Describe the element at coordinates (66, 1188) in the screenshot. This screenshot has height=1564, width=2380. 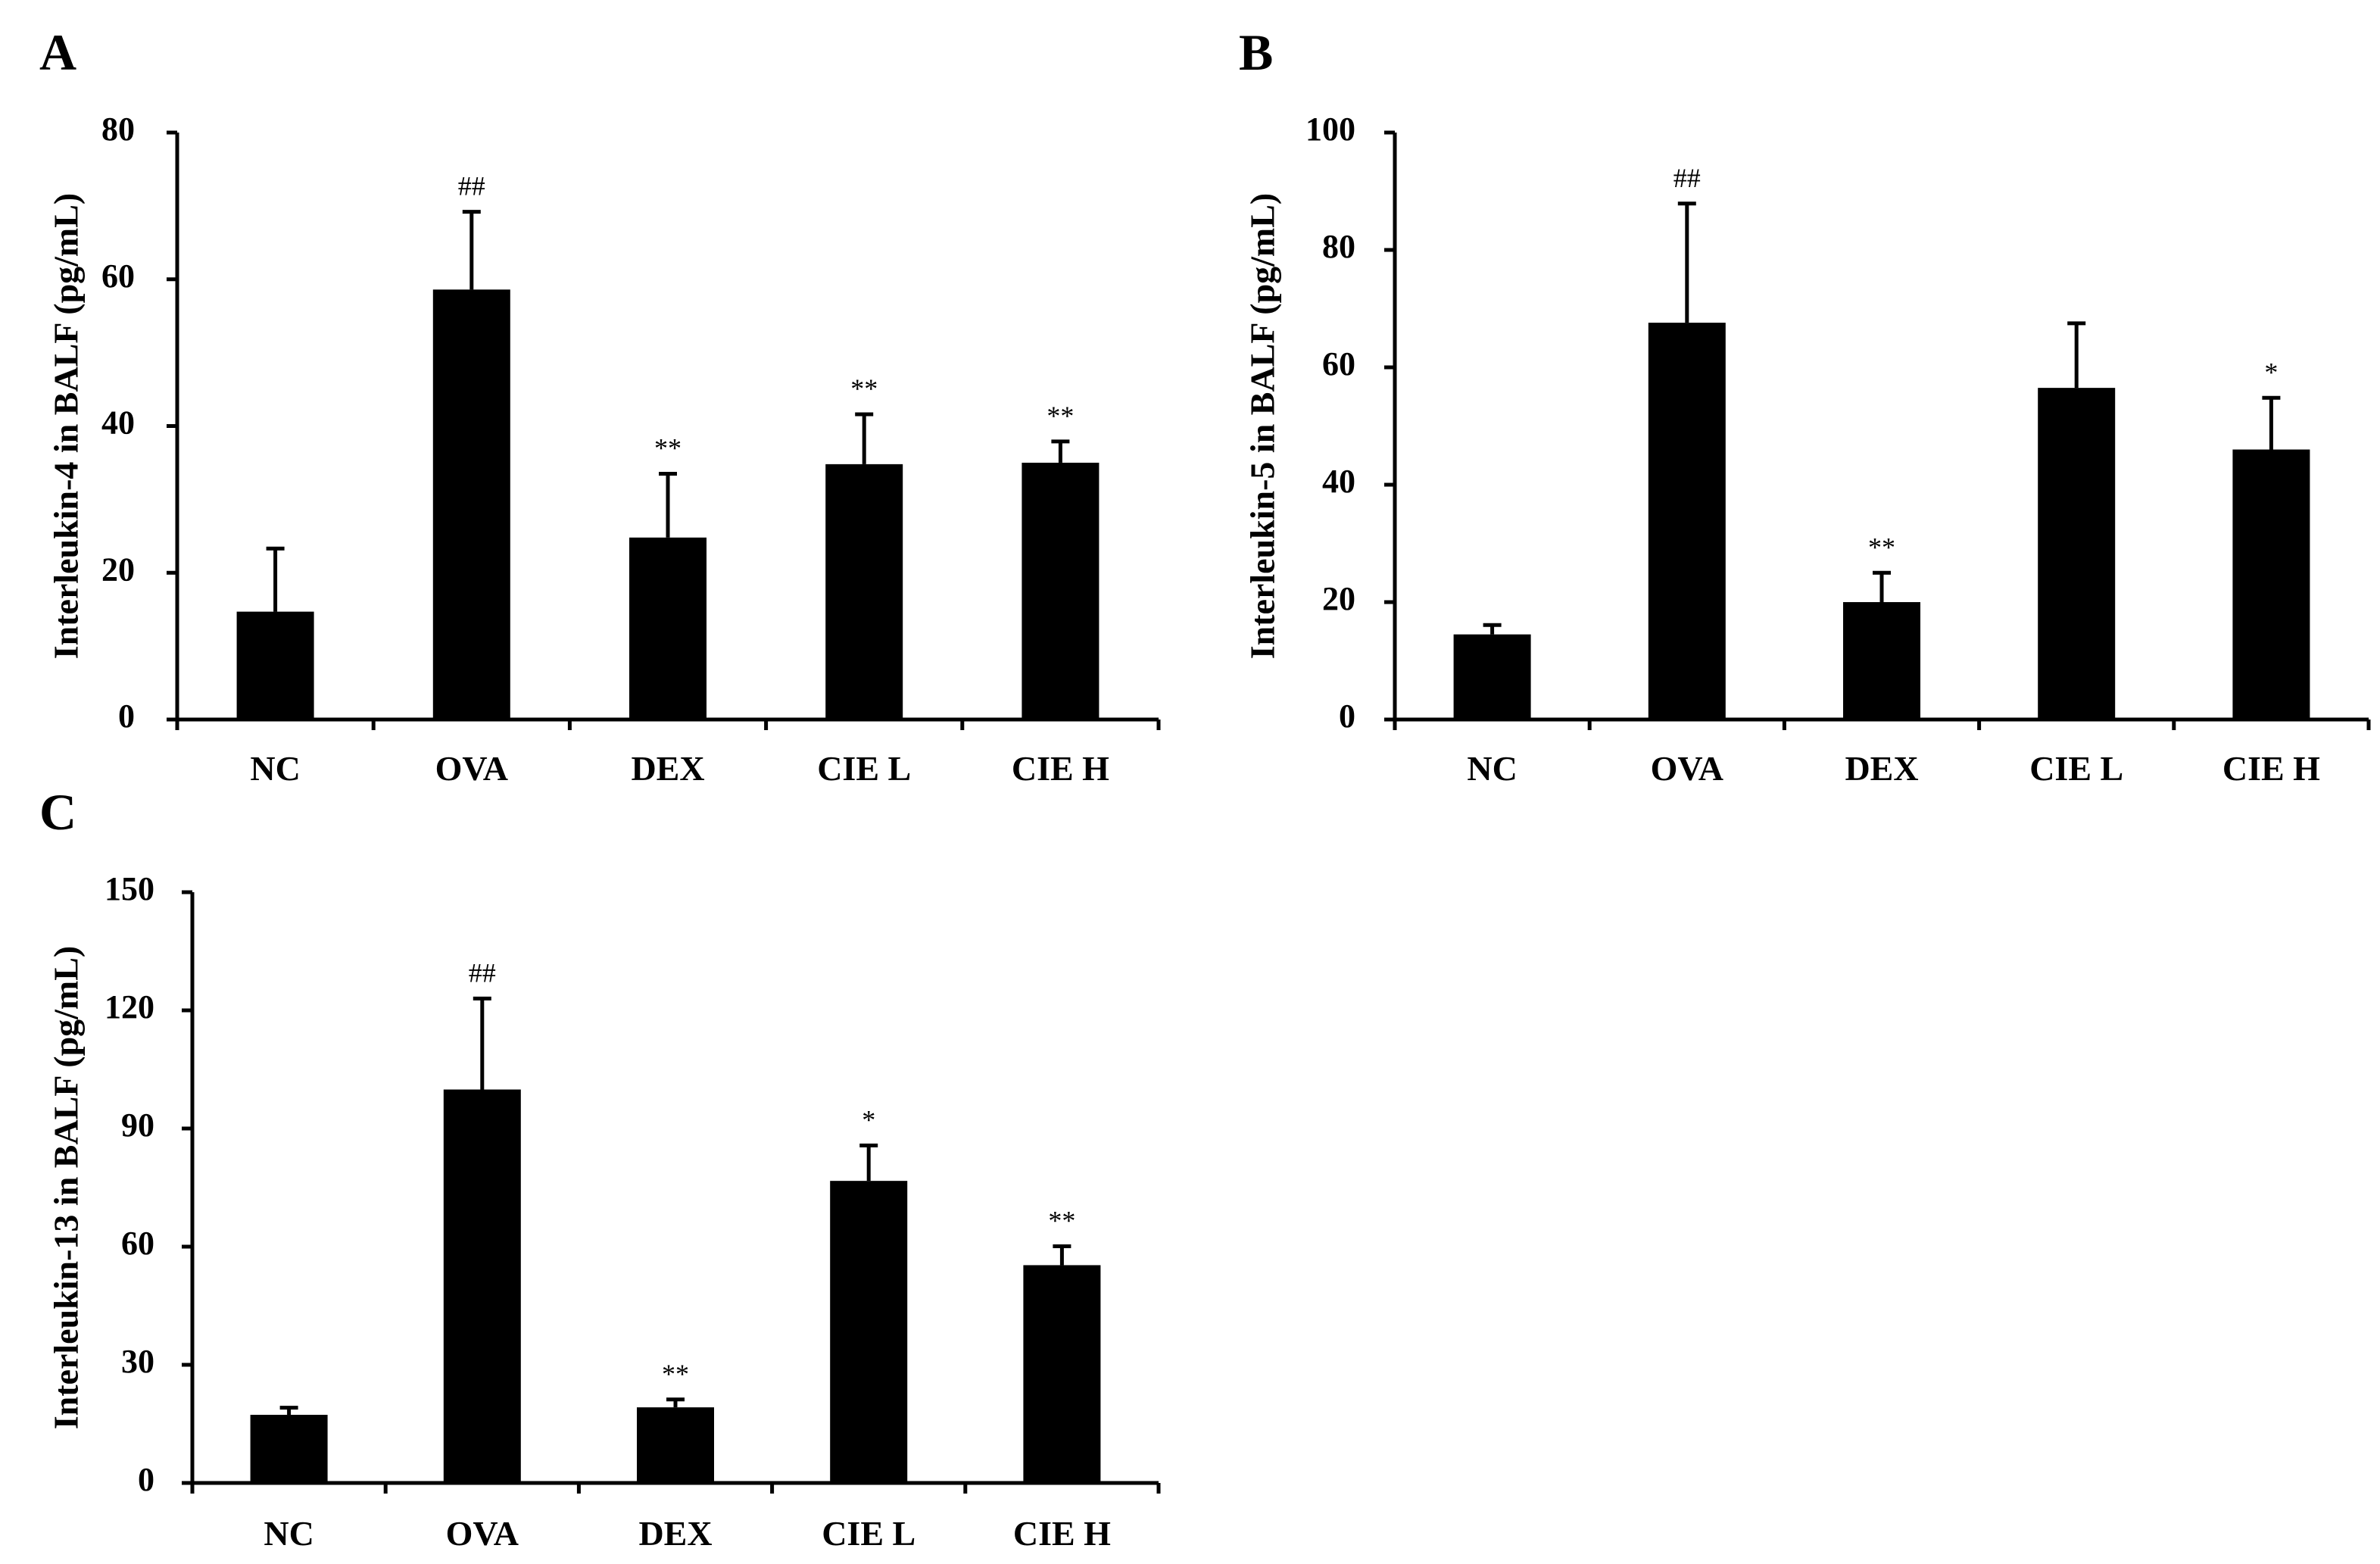
I see `y-axis-title: Interleukin-13 in BALF (pg/mL)` at that location.